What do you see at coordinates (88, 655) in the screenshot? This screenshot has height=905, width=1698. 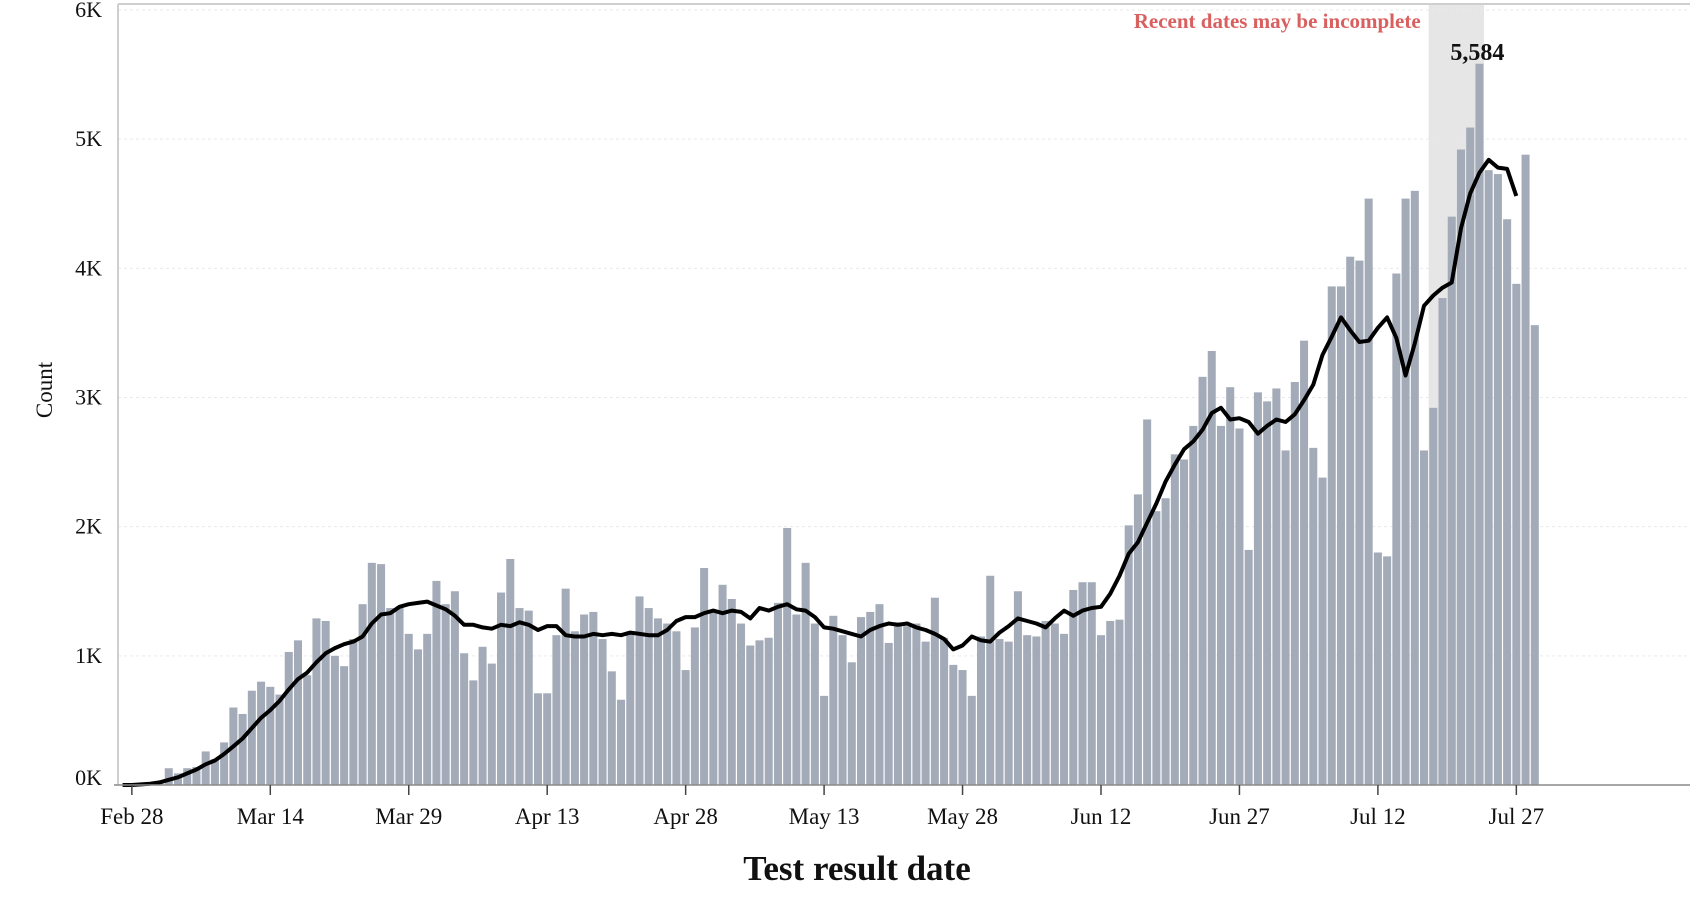 I see `y-tick-label: 1K` at bounding box center [88, 655].